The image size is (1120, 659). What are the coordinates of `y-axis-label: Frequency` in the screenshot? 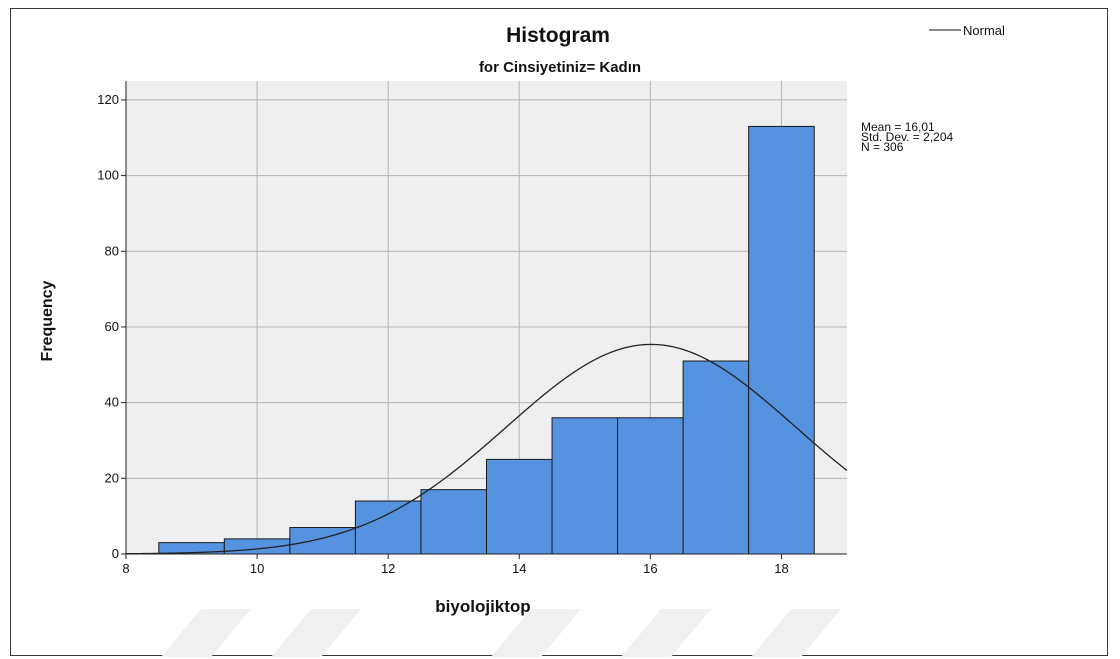 It's located at (47, 320).